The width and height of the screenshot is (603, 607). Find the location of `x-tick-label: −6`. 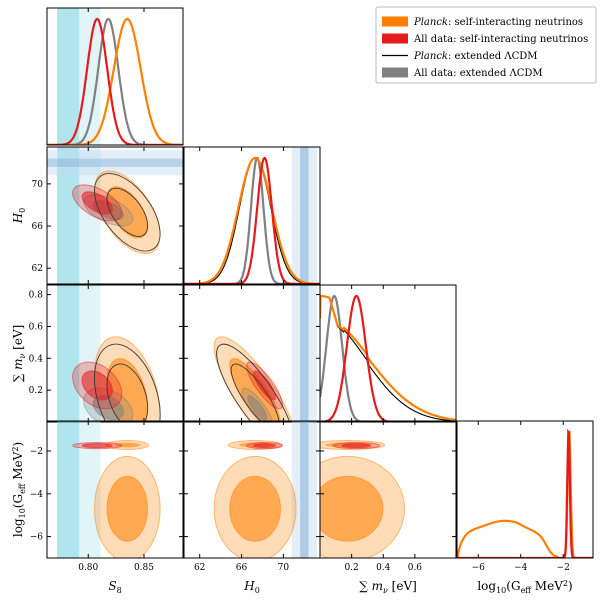

x-tick-label: −6 is located at coordinates (479, 568).